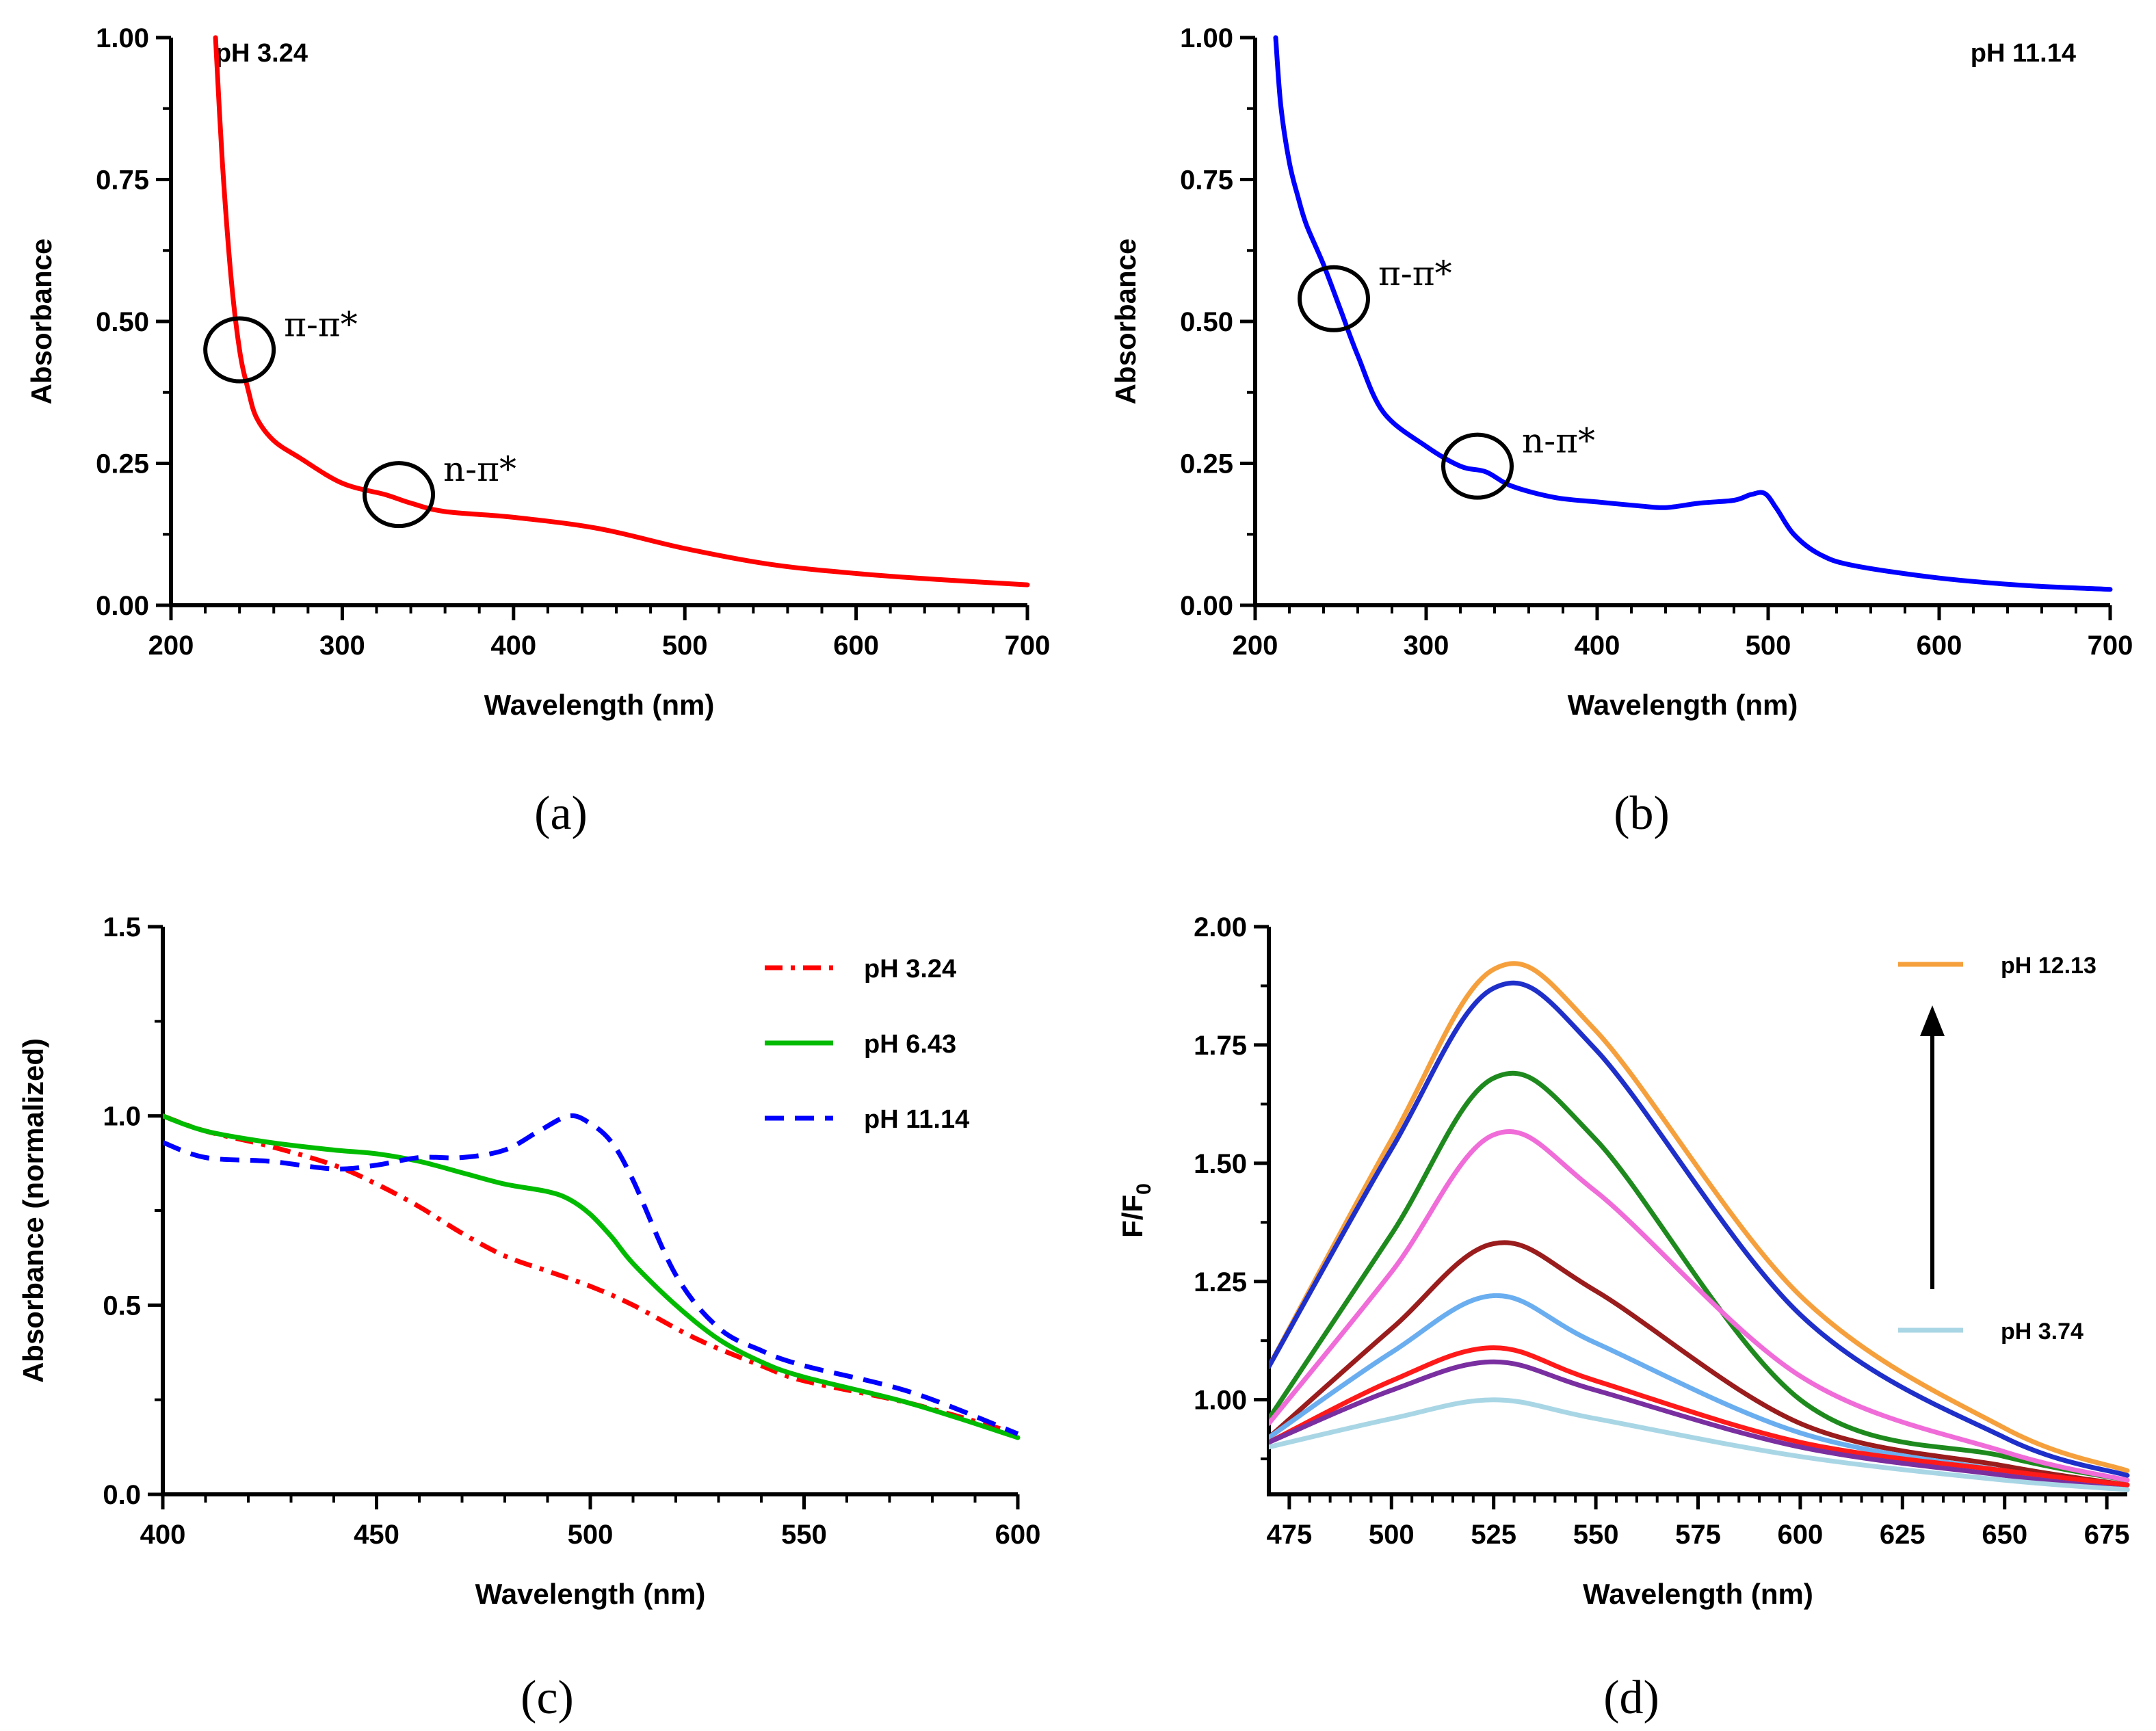 This screenshot has width=2156, height=1731. Describe the element at coordinates (1902, 1535) in the screenshot. I see `x-tick-label: 625` at that location.